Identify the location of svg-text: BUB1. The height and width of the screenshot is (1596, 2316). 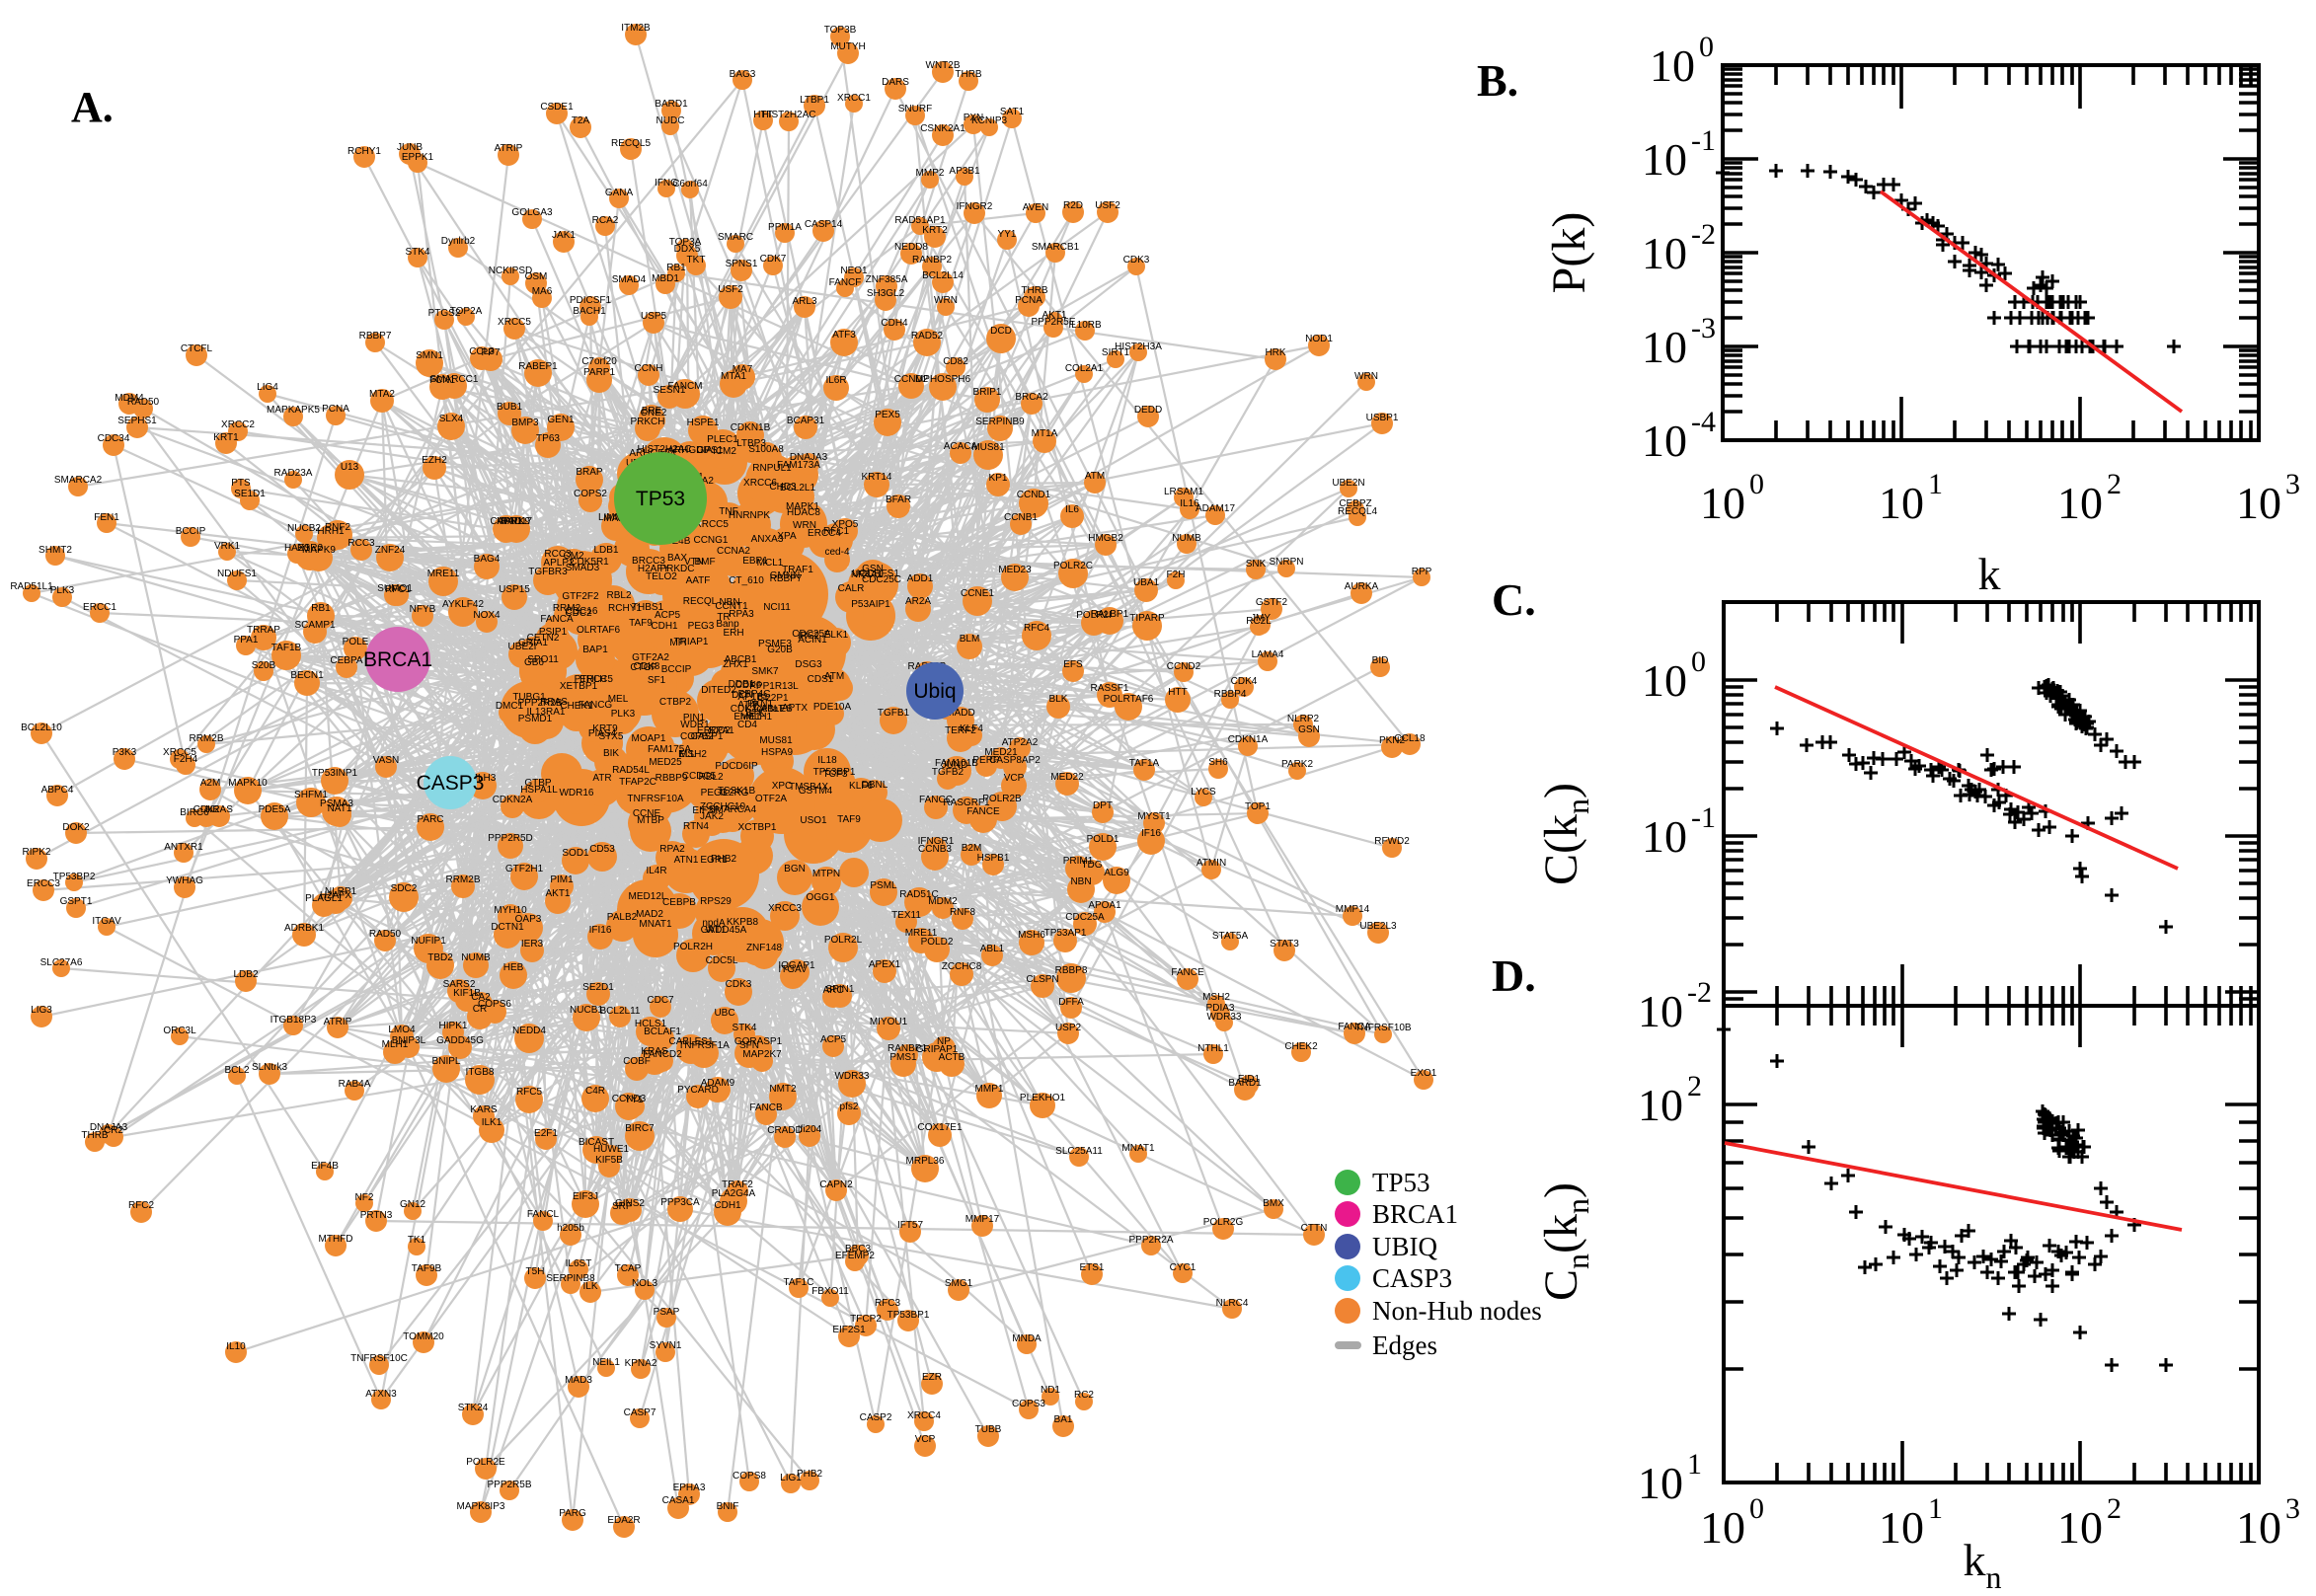
(510, 407).